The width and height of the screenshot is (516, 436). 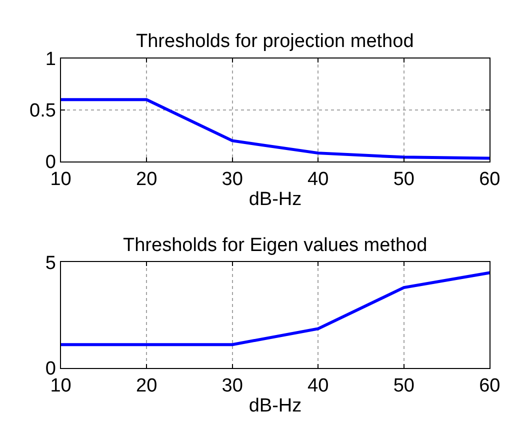 I want to click on y-tick-label: 0.5, so click(x=43, y=111).